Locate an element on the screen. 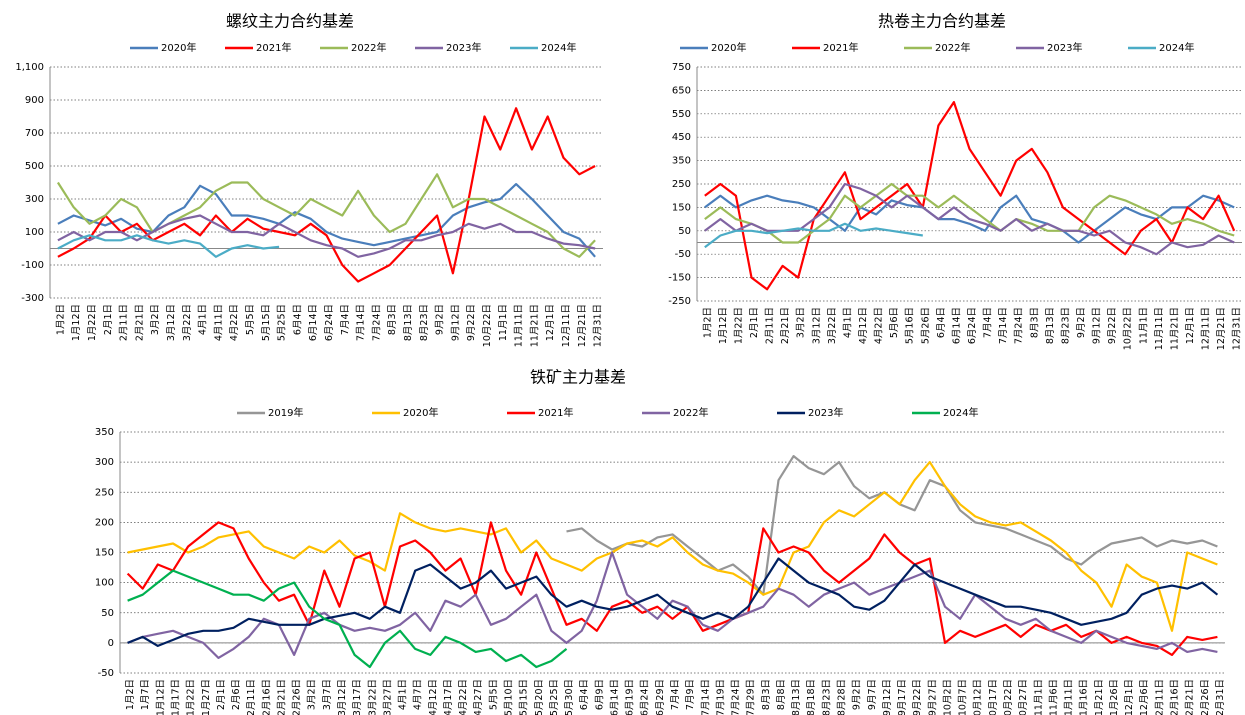 The height and width of the screenshot is (715, 1245). x-tick-label: 12月21日 is located at coordinates (1190, 697).